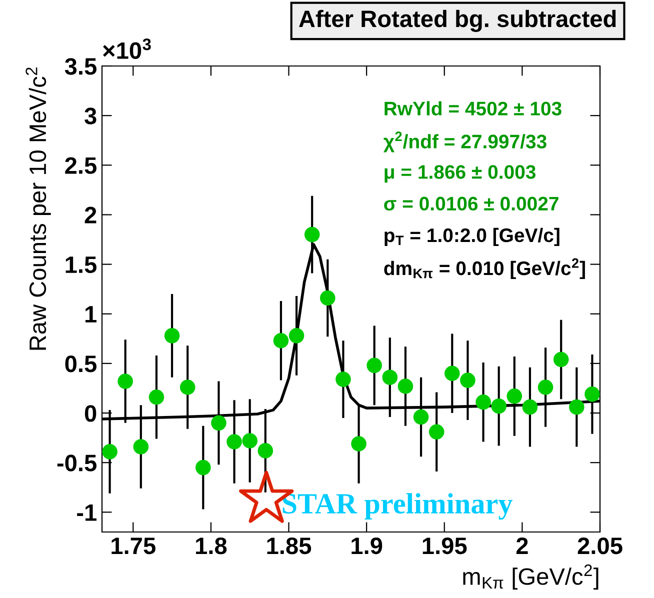 This screenshot has width=654, height=598. What do you see at coordinates (81, 265) in the screenshot?
I see `y-tick-label: 1.5` at bounding box center [81, 265].